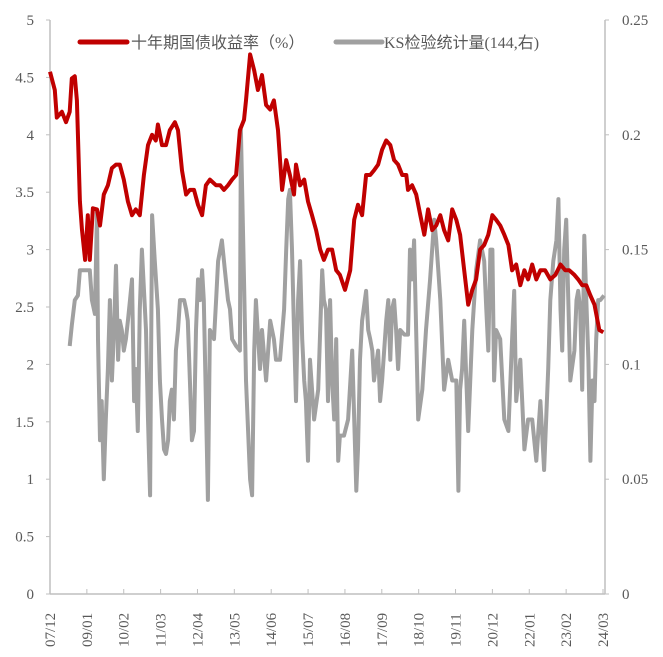  I want to click on x-tick-label: 07/12, so click(51, 630).